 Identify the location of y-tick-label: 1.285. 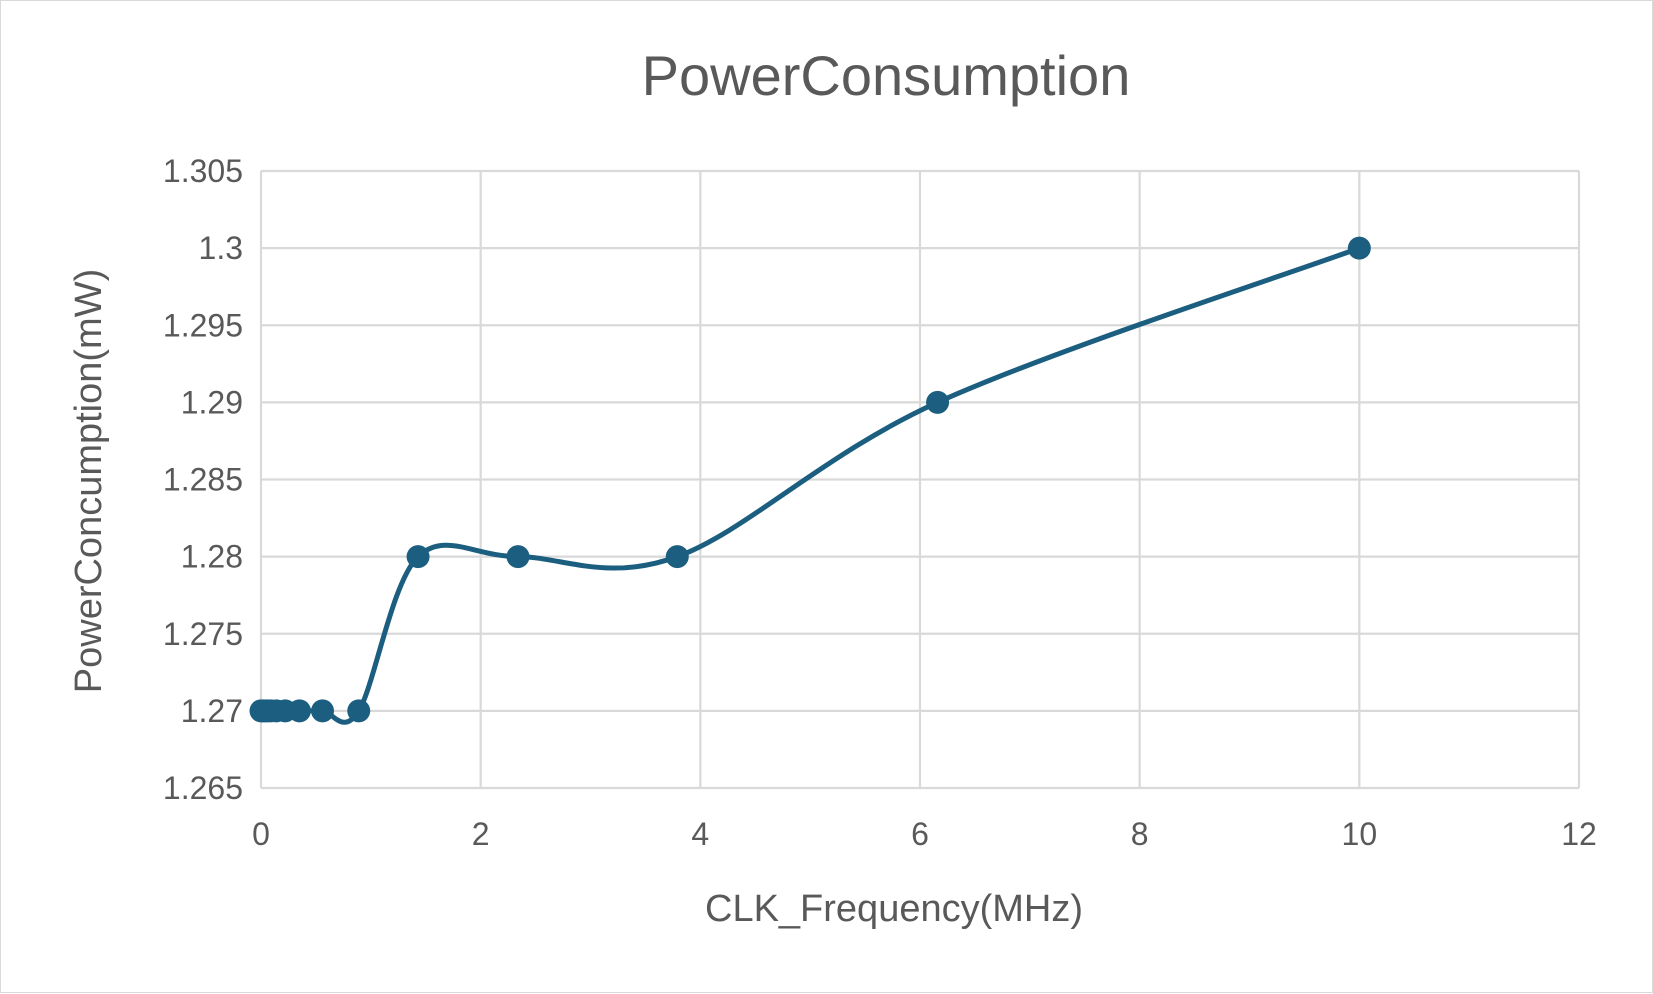
(203, 480).